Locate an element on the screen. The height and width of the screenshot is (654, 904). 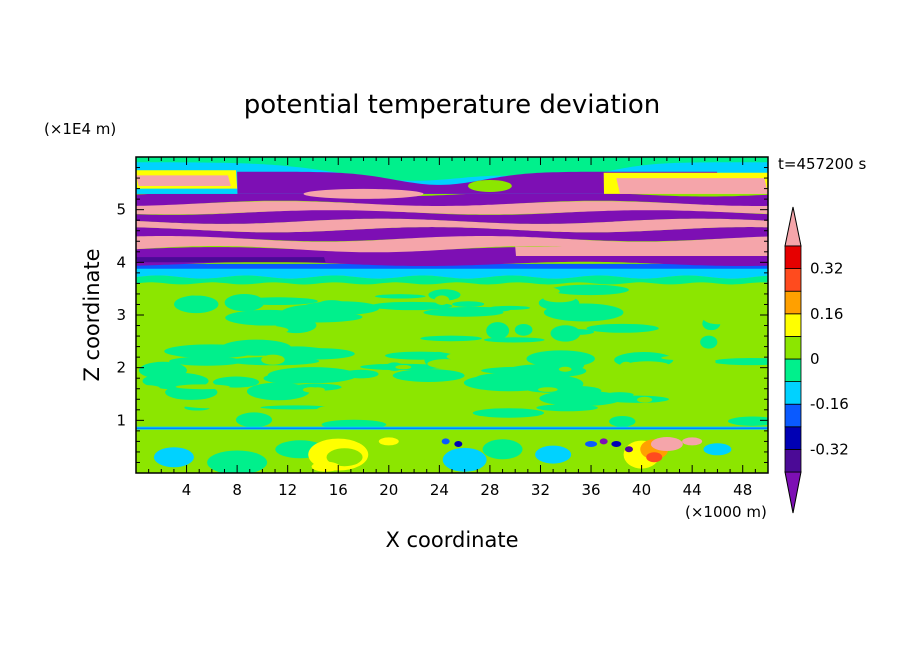
colorbar-label: -0.16 is located at coordinates (829, 404).